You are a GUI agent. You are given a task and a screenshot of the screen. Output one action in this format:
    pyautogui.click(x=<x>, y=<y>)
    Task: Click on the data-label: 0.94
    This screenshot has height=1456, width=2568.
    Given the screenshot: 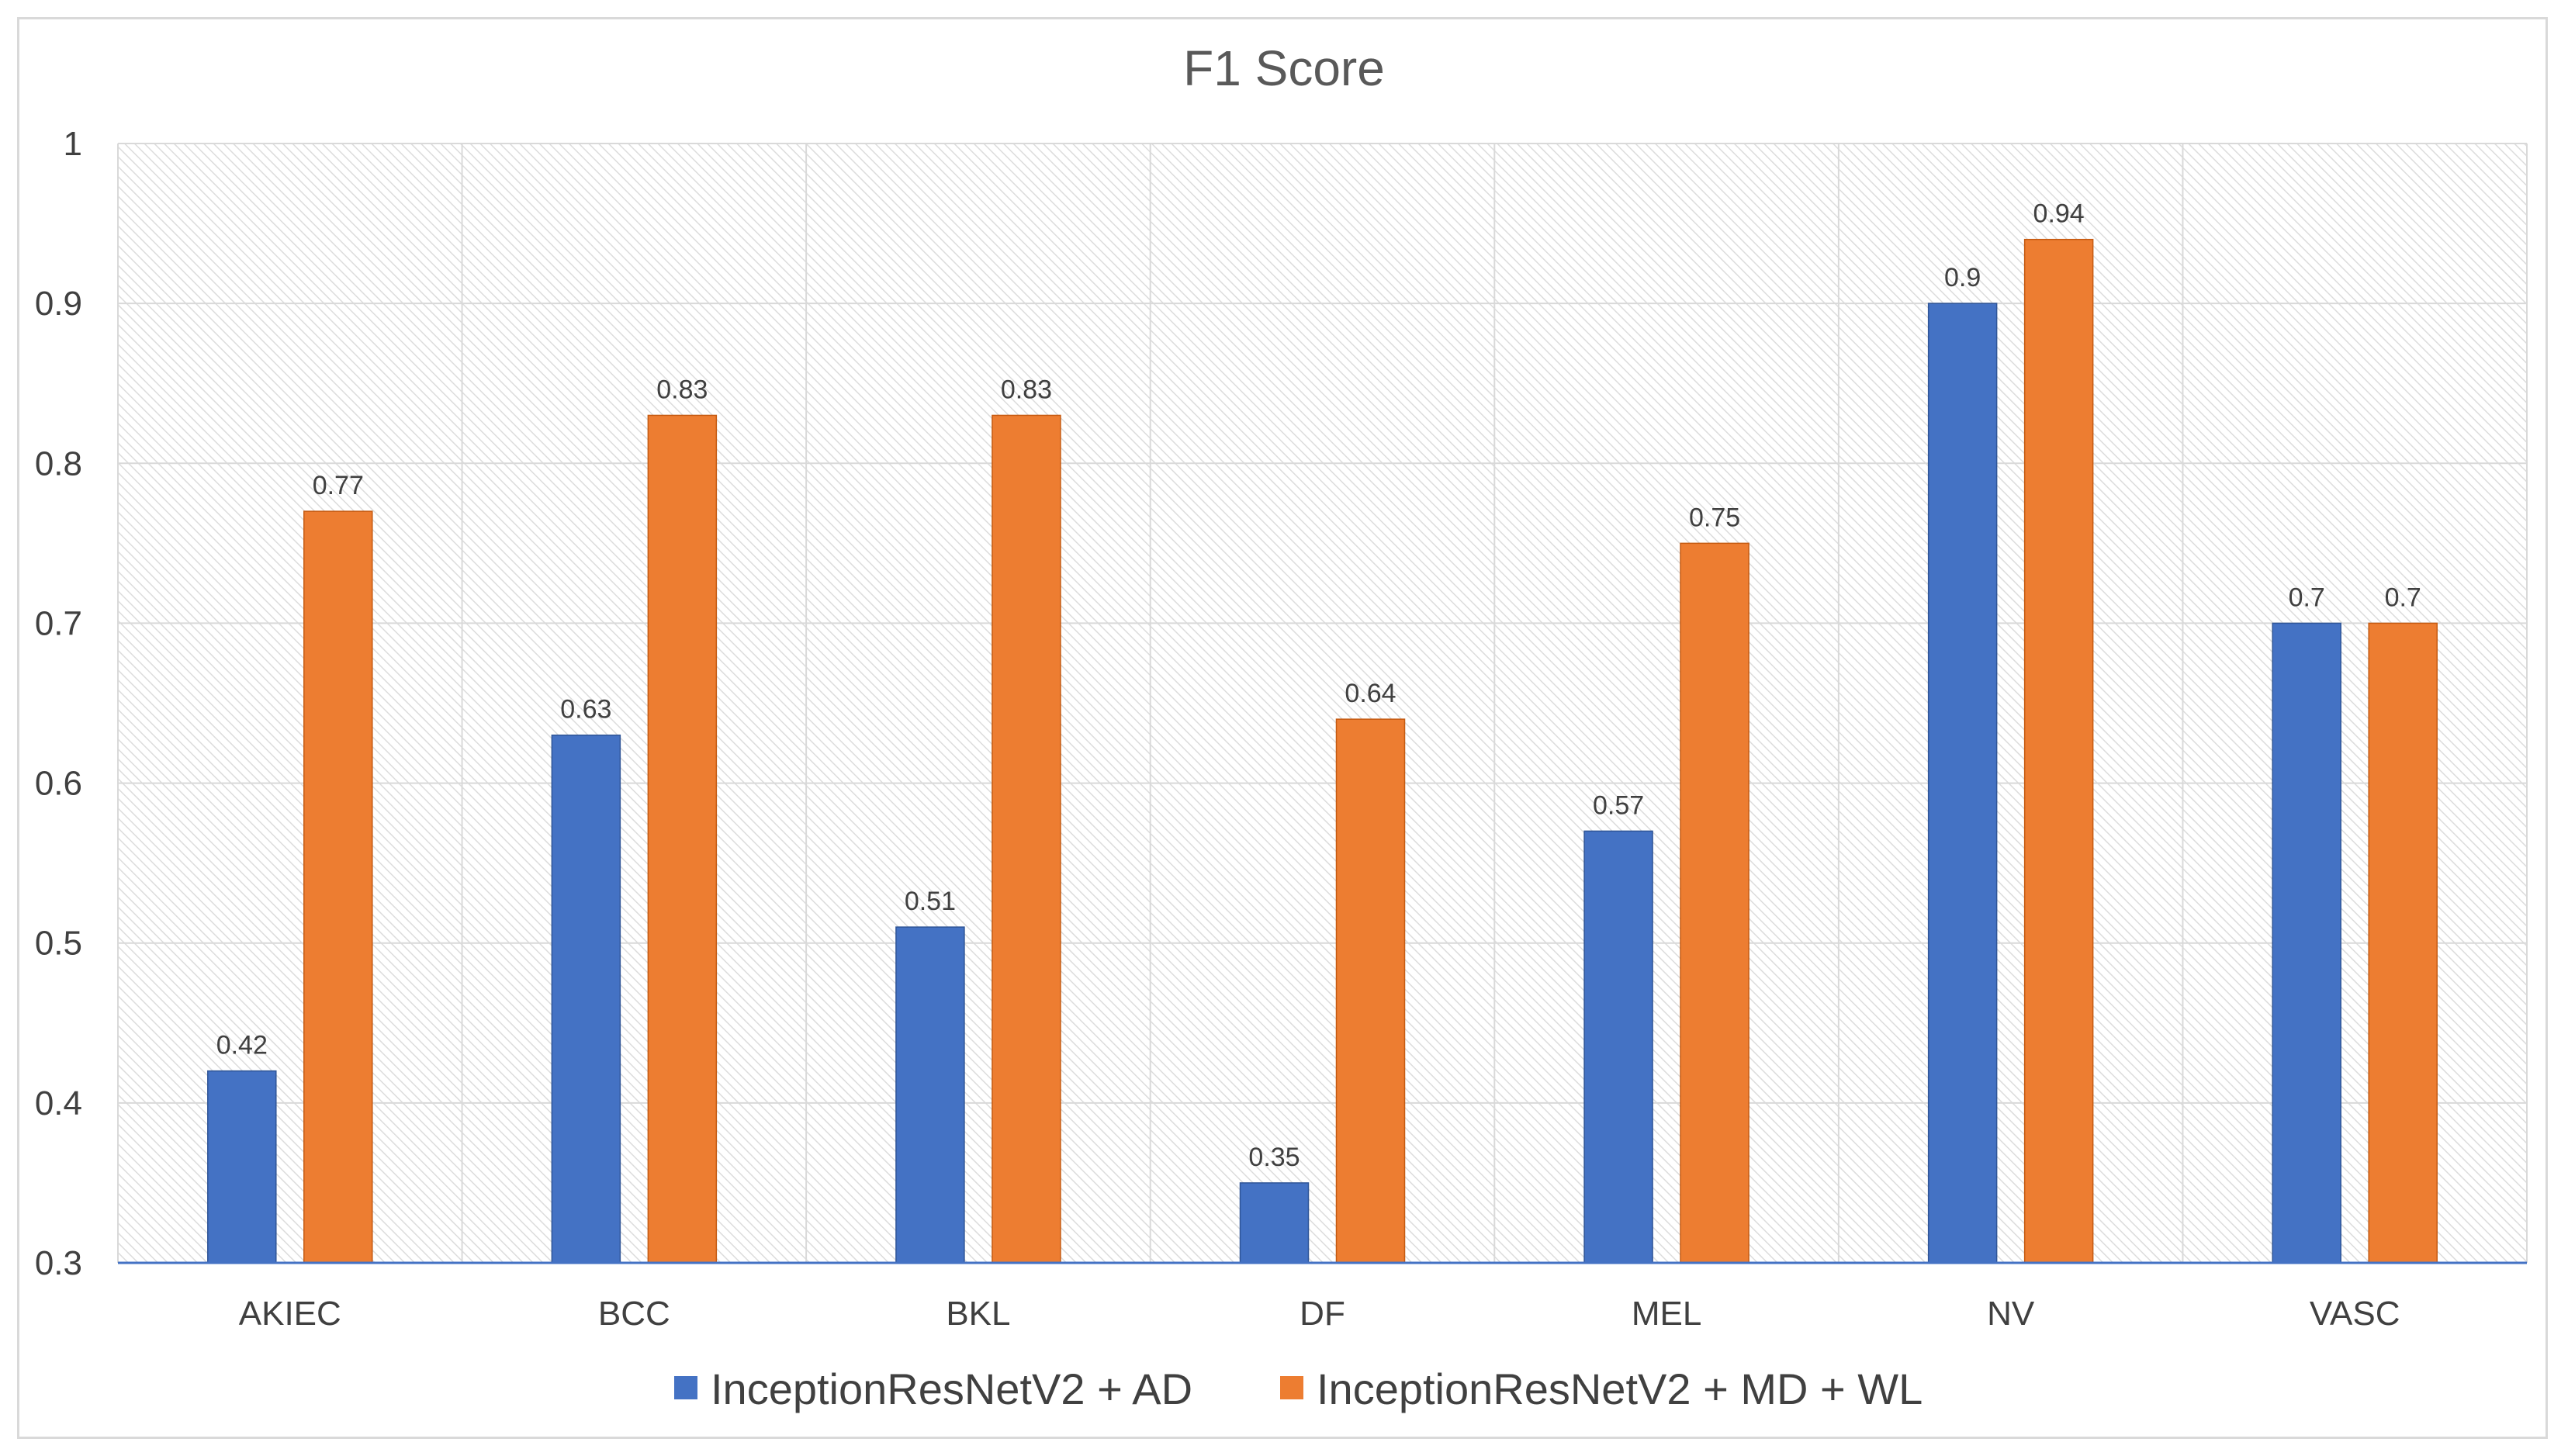 What is the action you would take?
    pyautogui.click(x=2059, y=214)
    